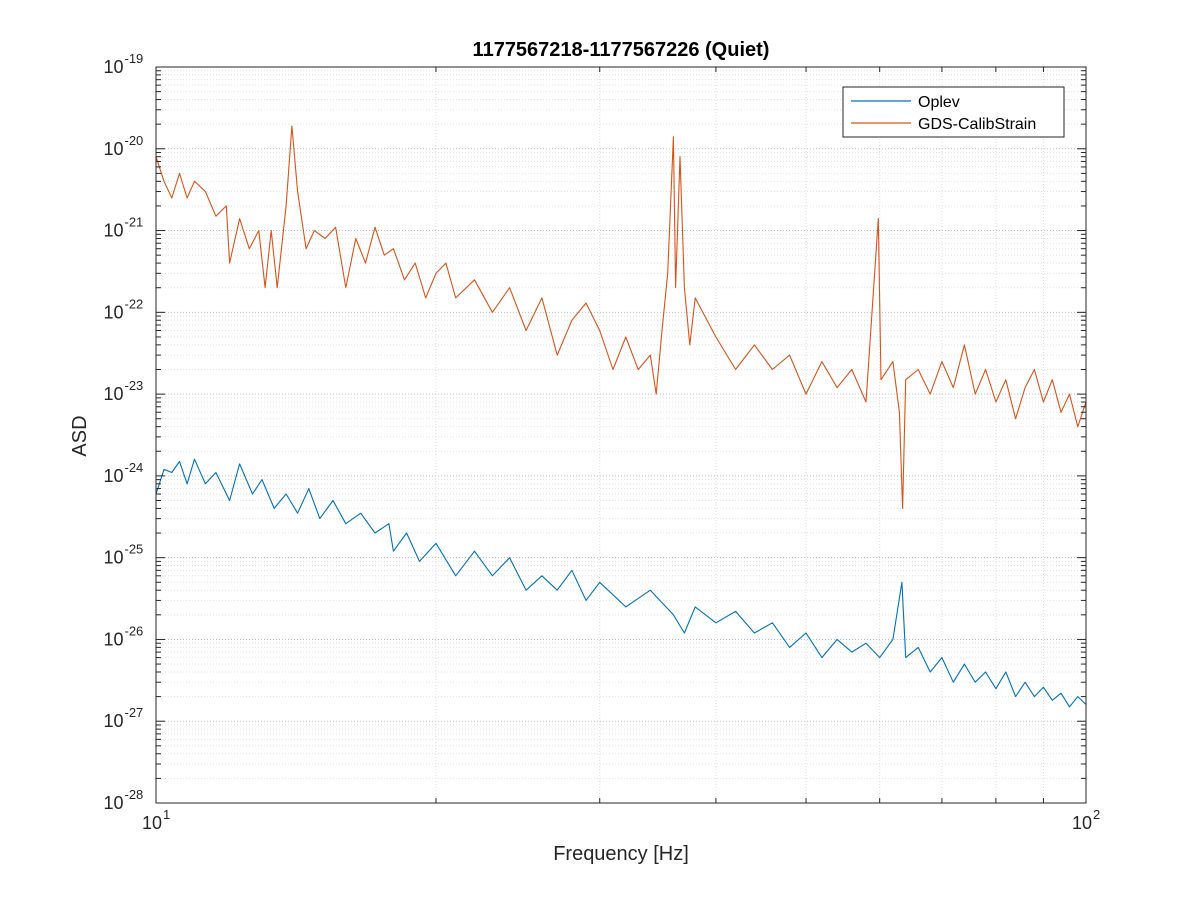 The width and height of the screenshot is (1200, 900). What do you see at coordinates (621, 854) in the screenshot?
I see `x-axis-label: Frequency [Hz]` at bounding box center [621, 854].